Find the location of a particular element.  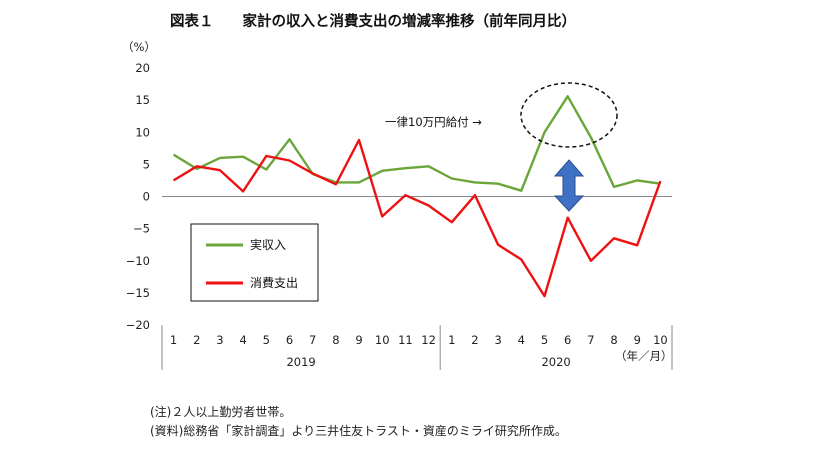

y-tick-label: −10 is located at coordinates (138, 261).